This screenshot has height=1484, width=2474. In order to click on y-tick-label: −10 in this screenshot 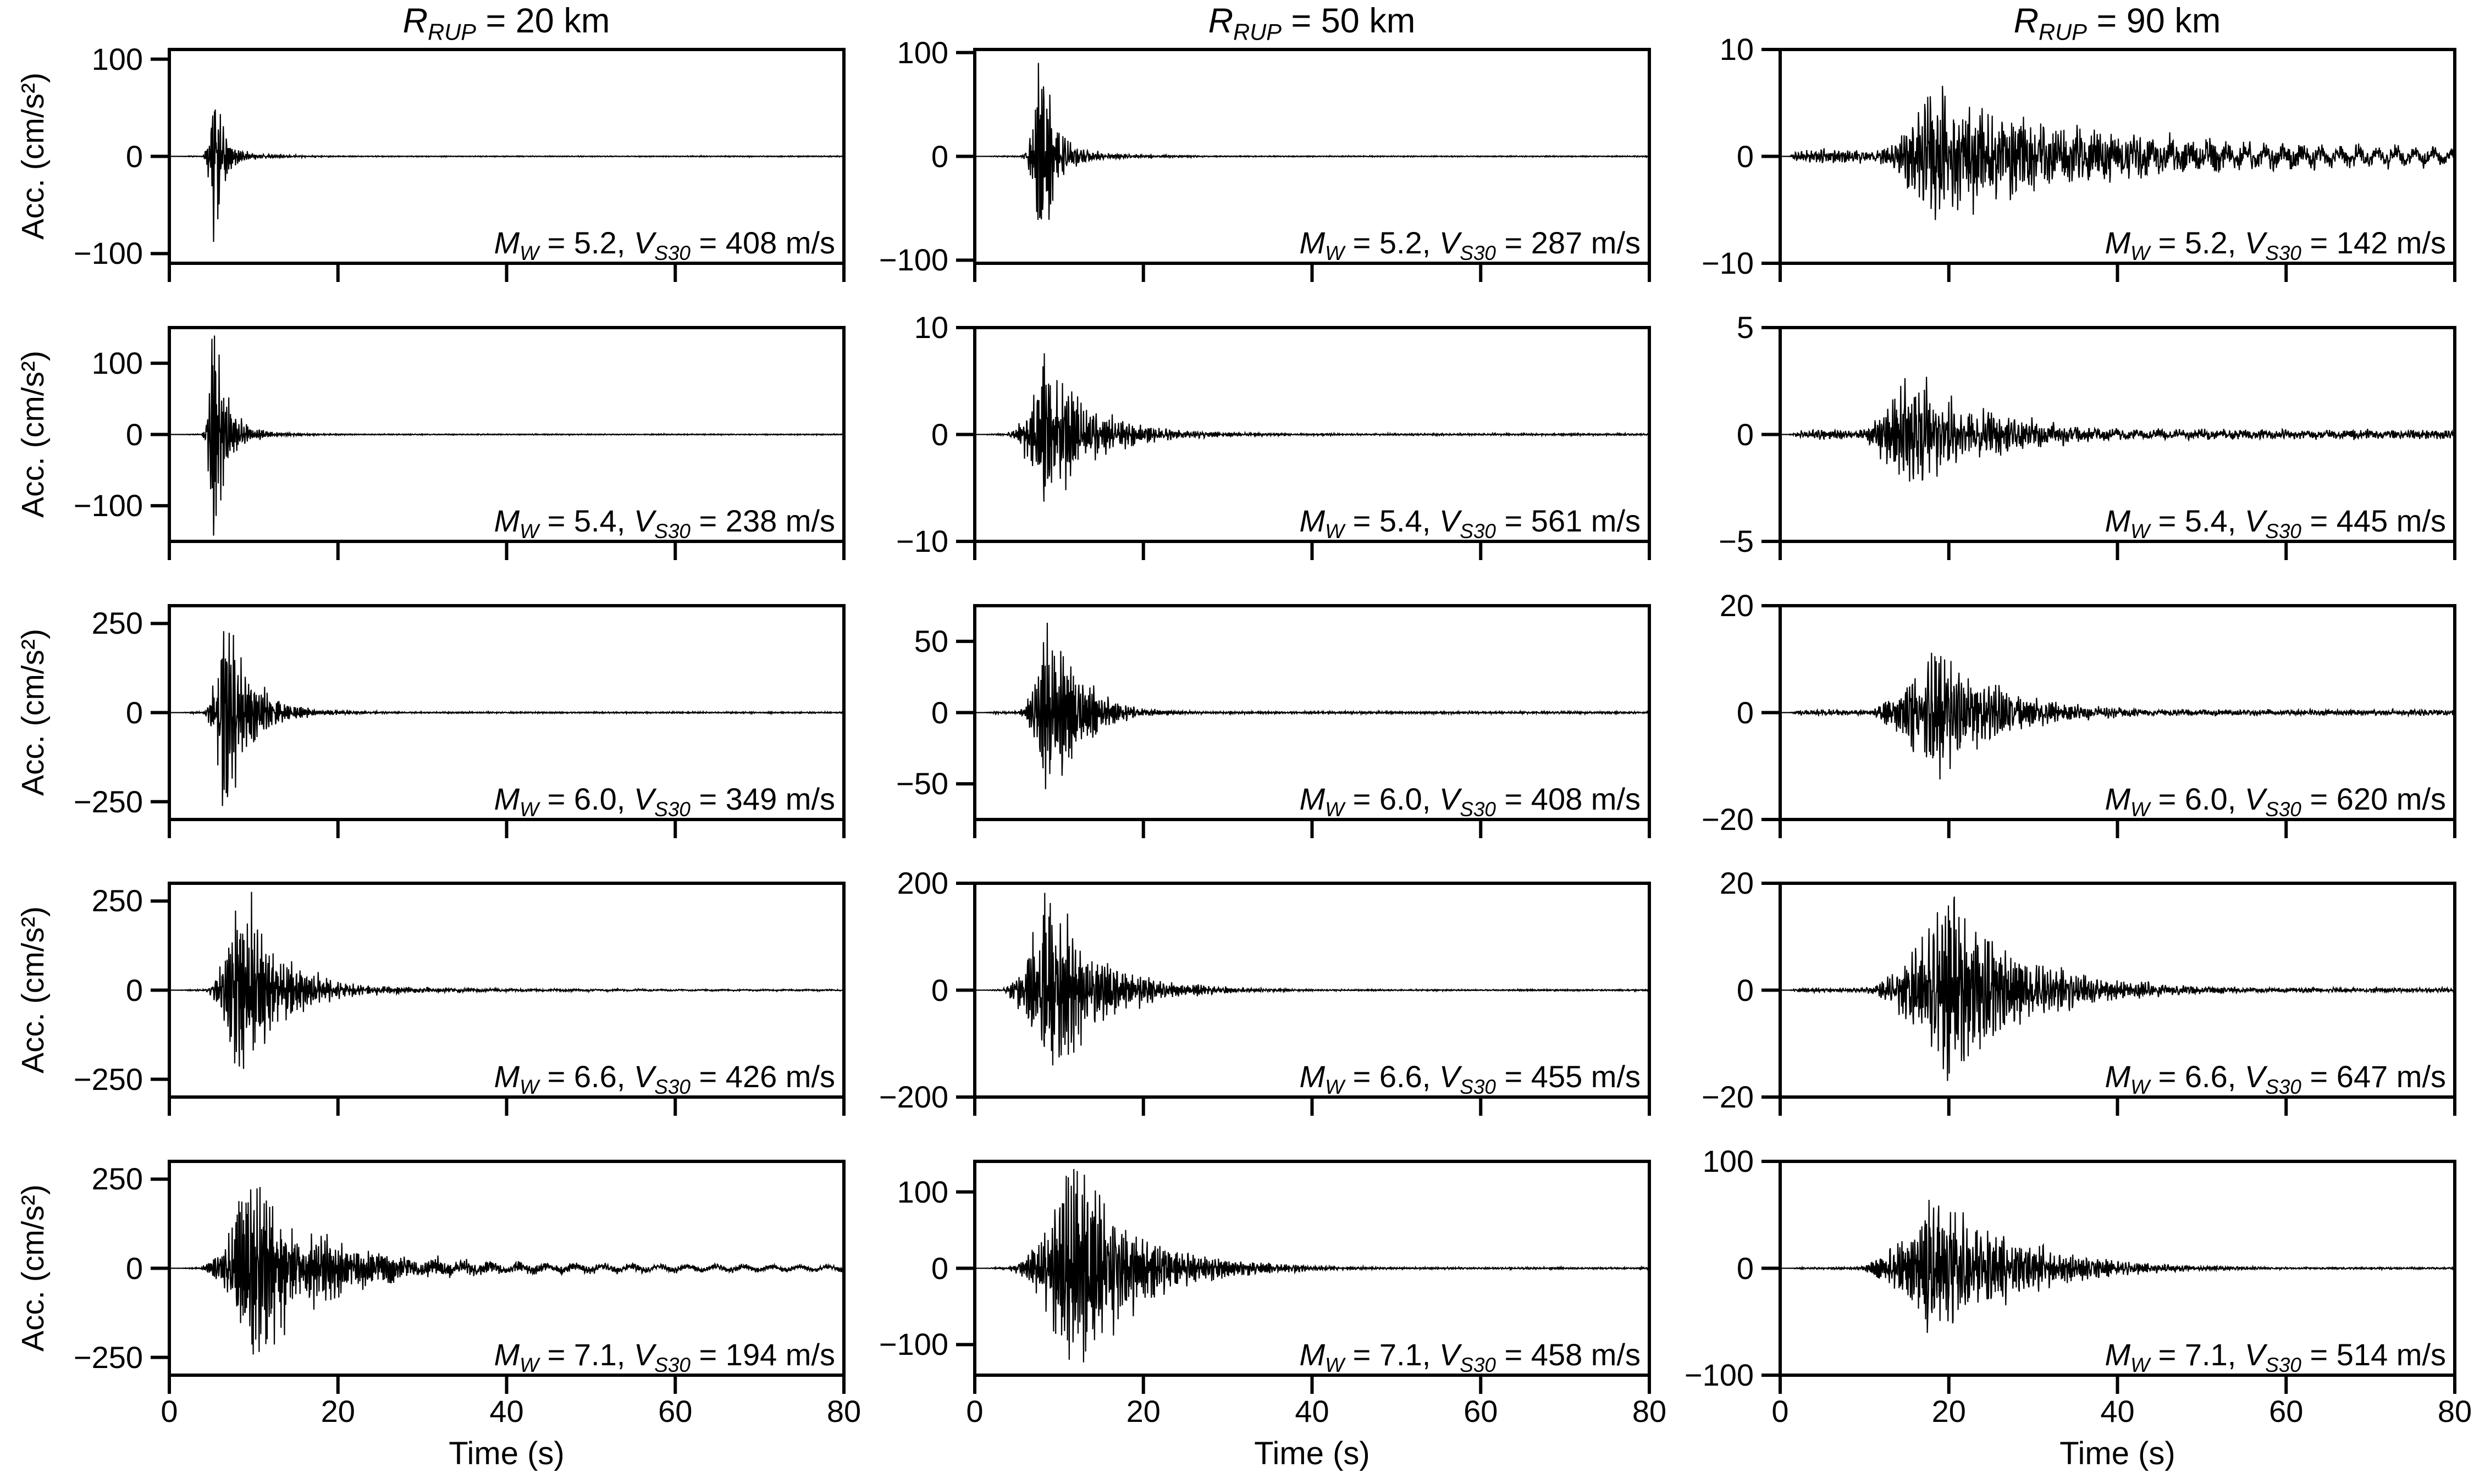, I will do `click(922, 541)`.